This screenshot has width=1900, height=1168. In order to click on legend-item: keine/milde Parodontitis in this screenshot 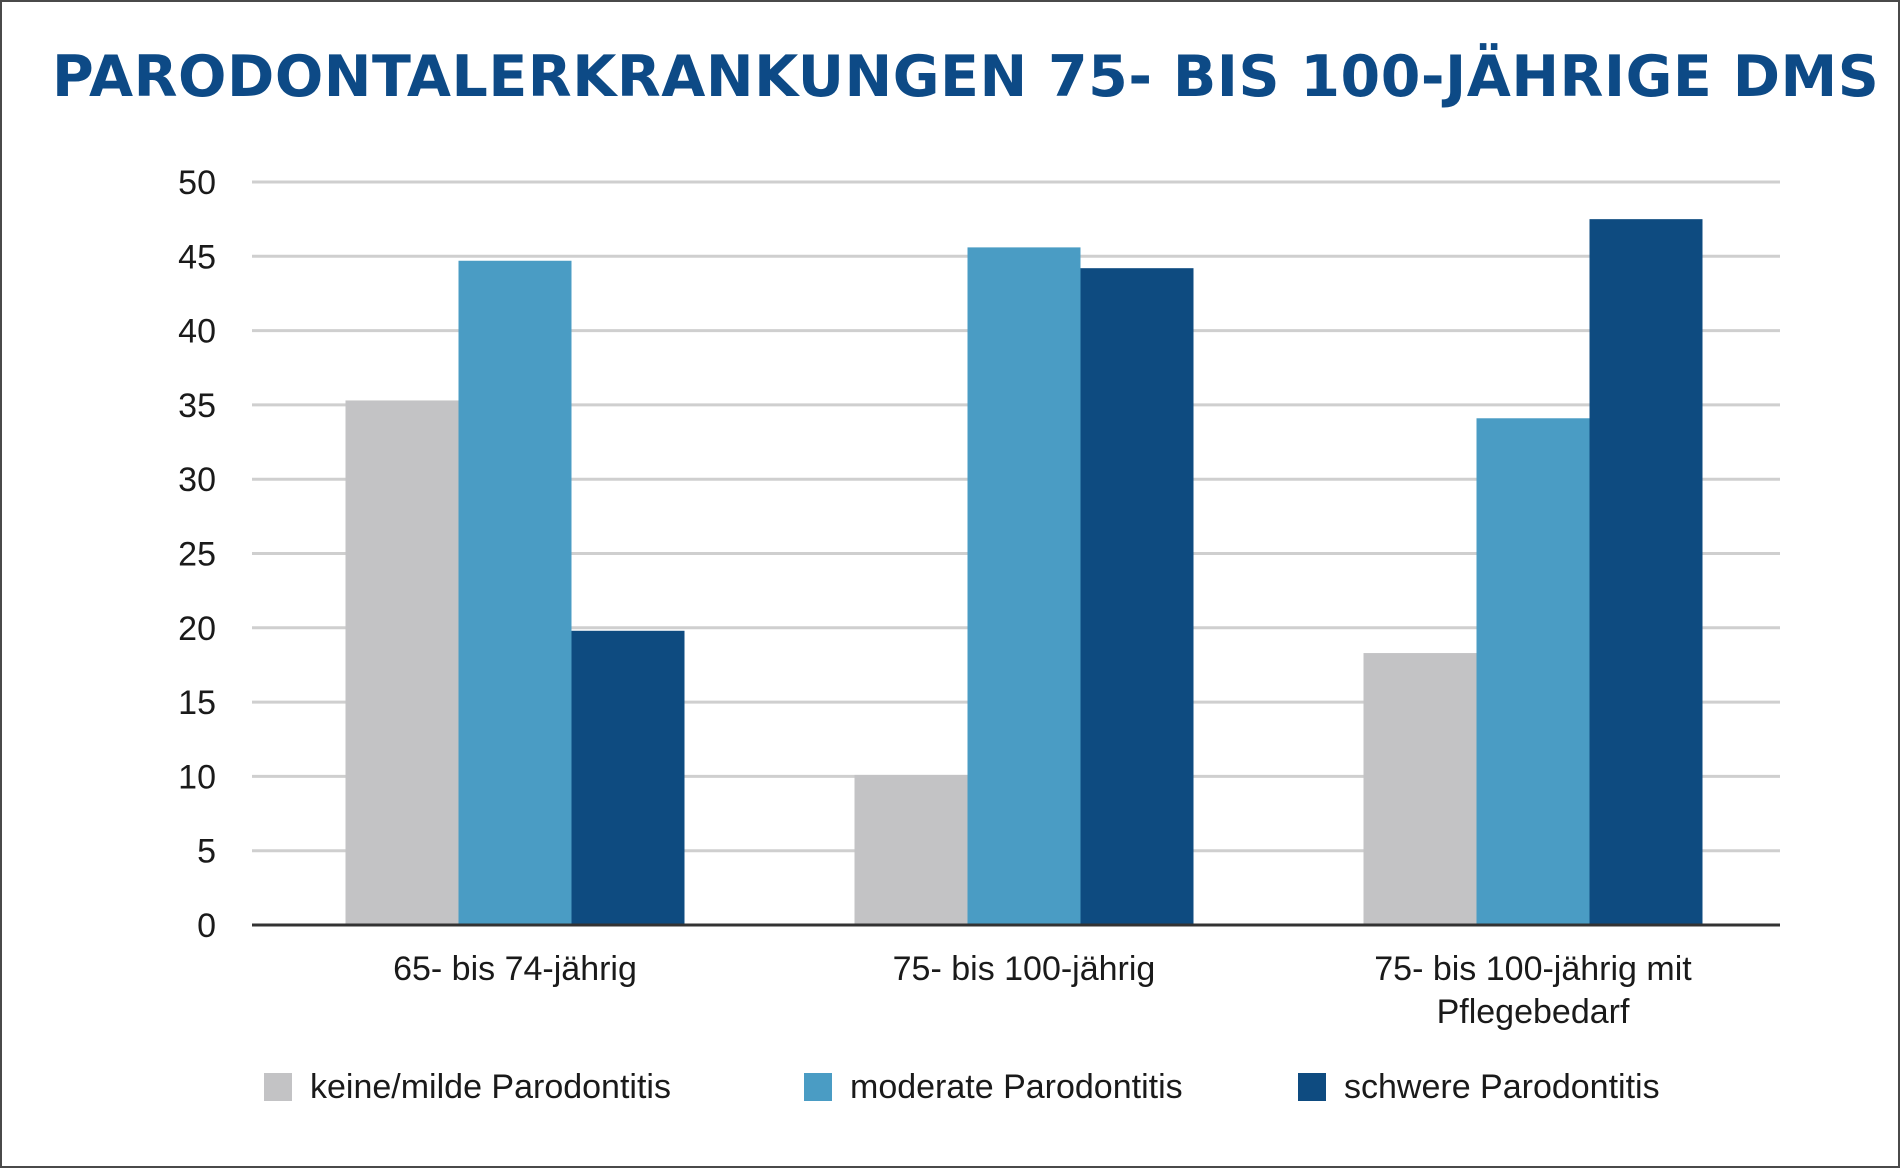, I will do `click(467, 1087)`.